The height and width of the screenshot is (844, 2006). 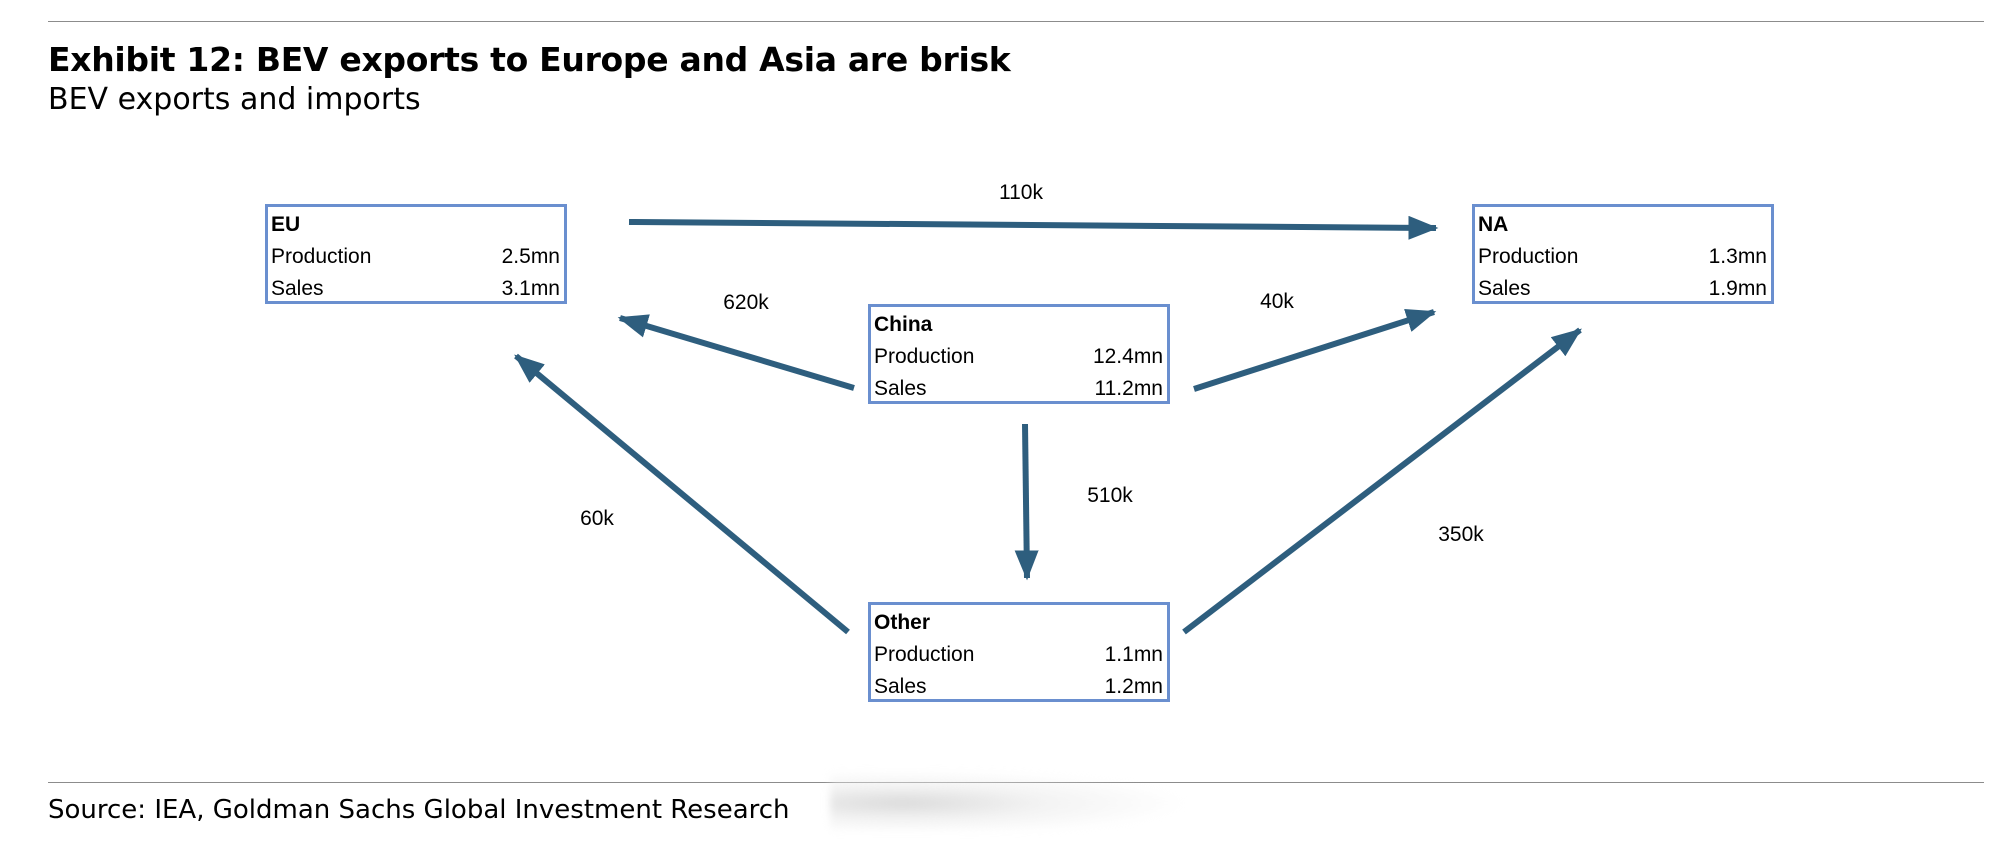 What do you see at coordinates (924, 356) in the screenshot?
I see `node-china-production-label: Production` at bounding box center [924, 356].